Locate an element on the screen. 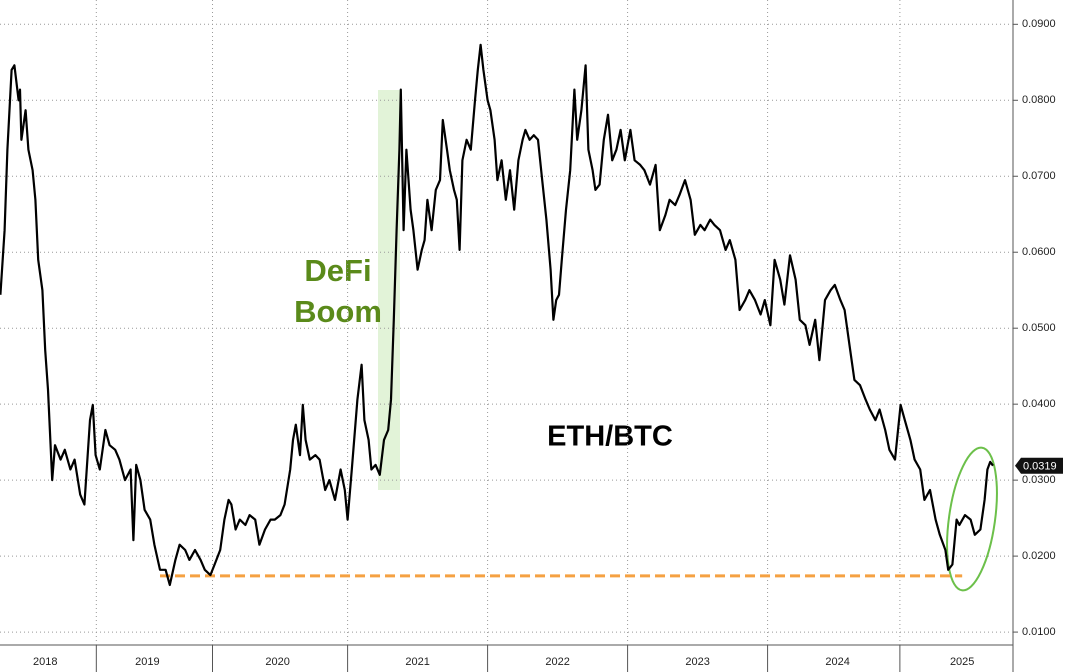  y-tick-label: 0.0300 is located at coordinates (1039, 480).